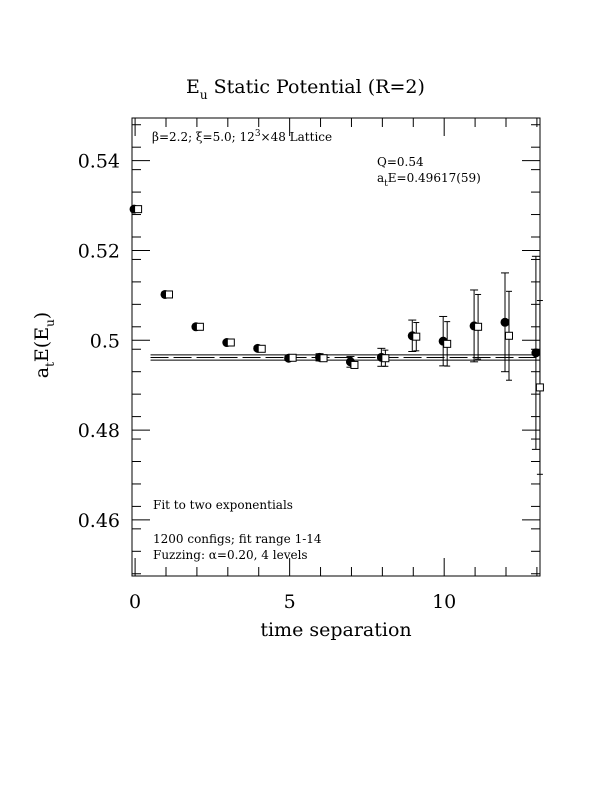 Image resolution: width=612 pixels, height=792 pixels. What do you see at coordinates (400, 162) in the screenshot?
I see `annotation-q: Q=0.54` at bounding box center [400, 162].